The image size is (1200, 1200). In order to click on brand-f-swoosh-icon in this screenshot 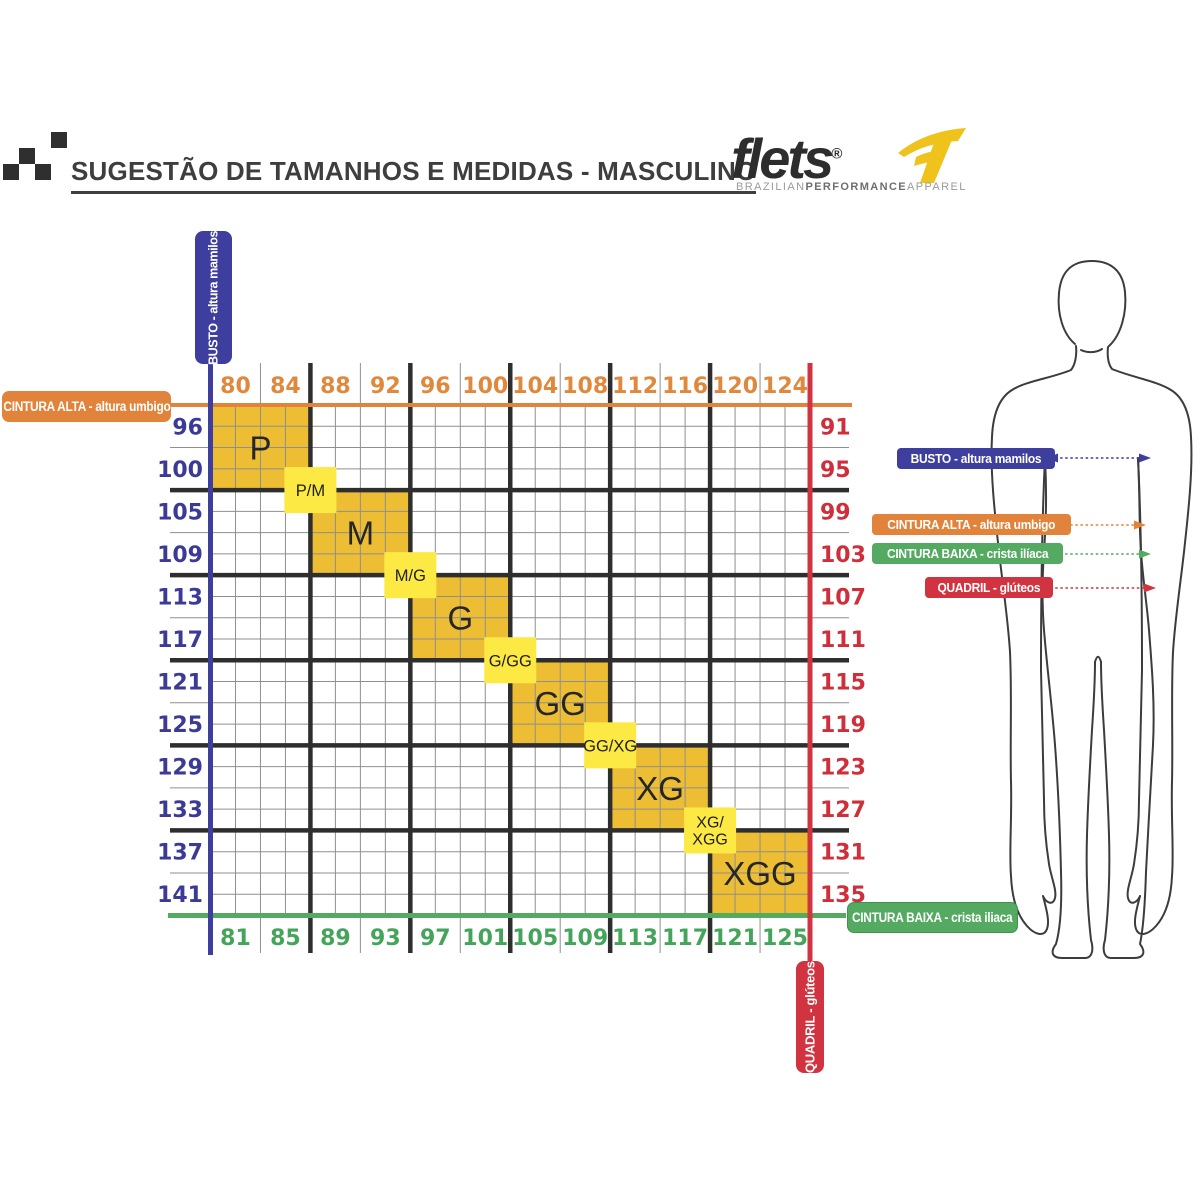, I will do `click(932, 155)`.